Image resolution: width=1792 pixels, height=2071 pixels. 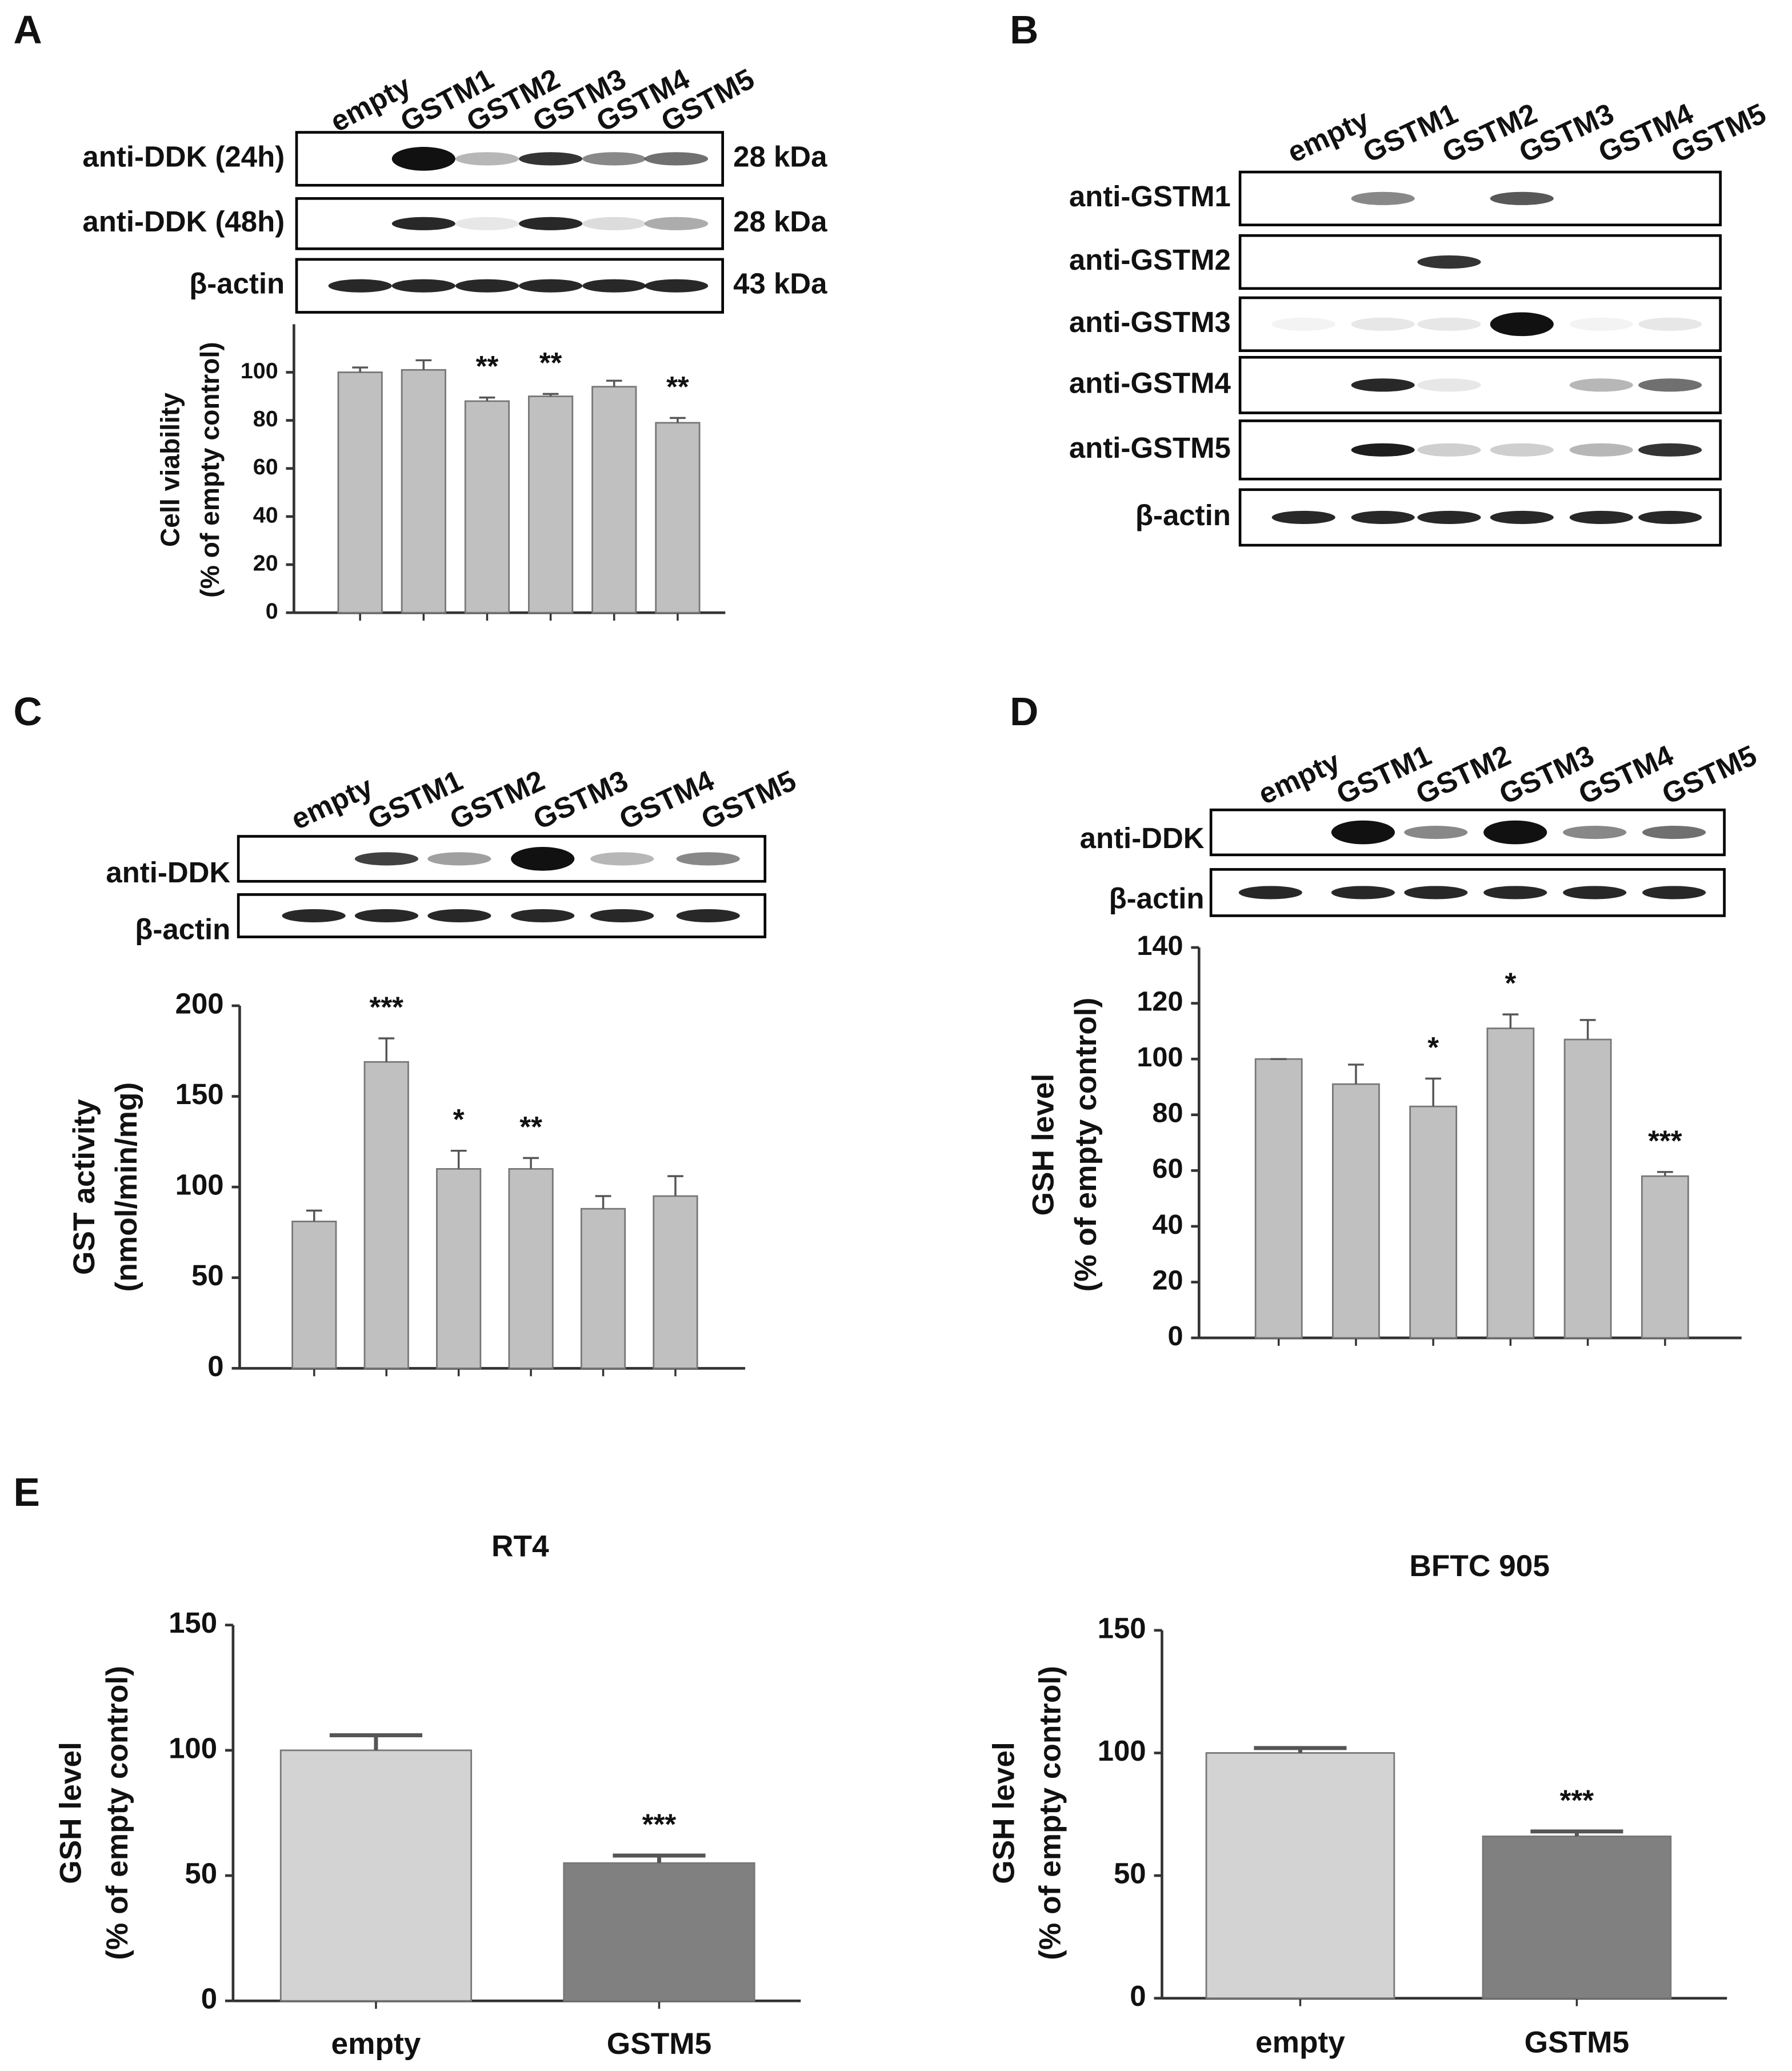 What do you see at coordinates (580, 800) in the screenshot?
I see `lane-label: GSTM3` at bounding box center [580, 800].